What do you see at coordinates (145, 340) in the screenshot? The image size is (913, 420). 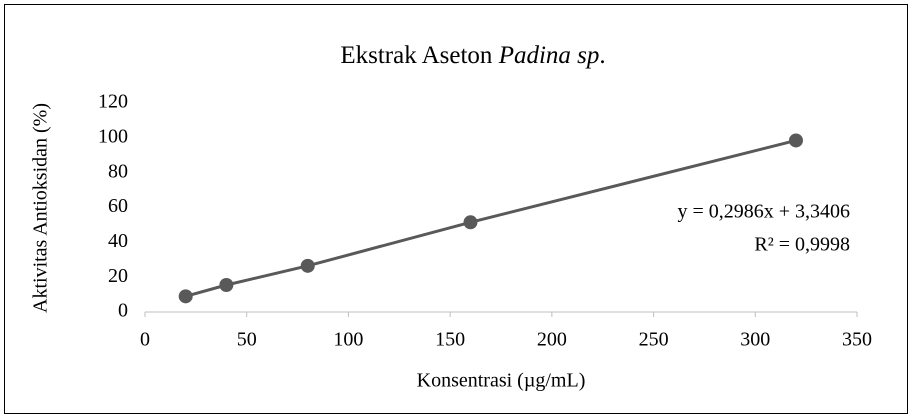 I see `x-tick-label: 0` at bounding box center [145, 340].